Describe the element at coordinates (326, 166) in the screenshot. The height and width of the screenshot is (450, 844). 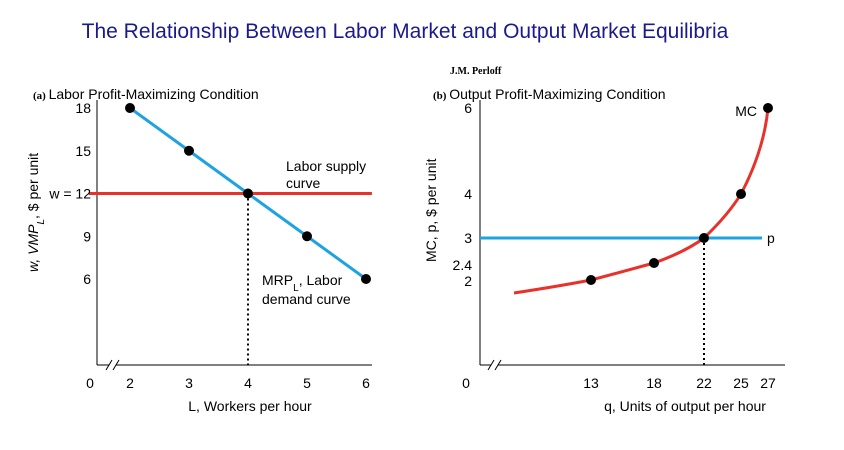
I see `labor-supply-annotation: Labor supply` at that location.